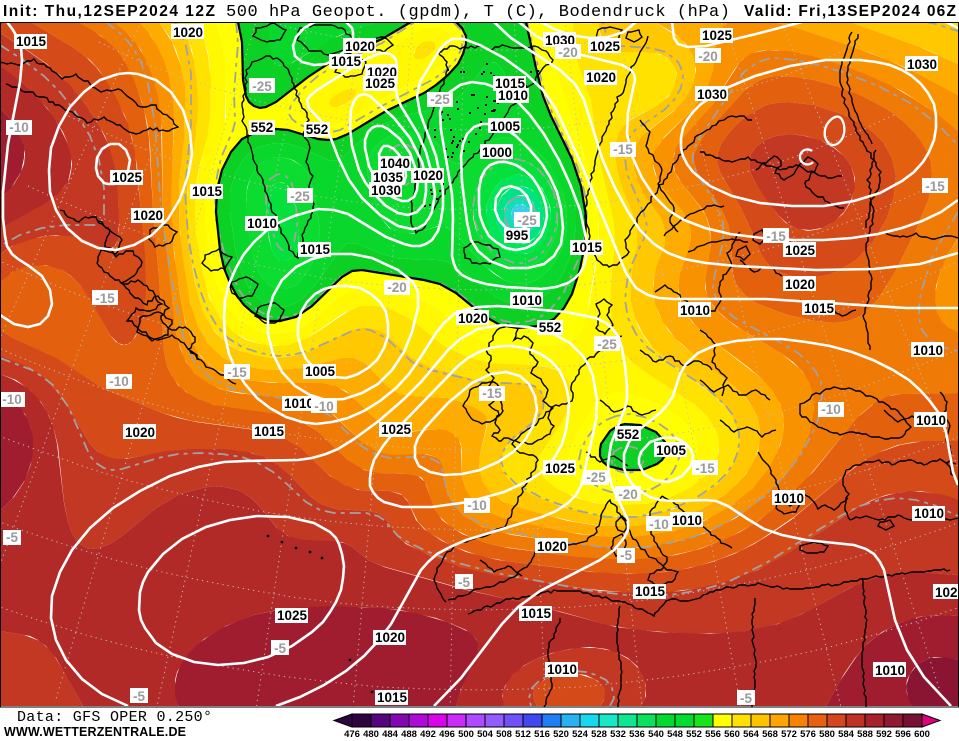  What do you see at coordinates (447, 734) in the screenshot?
I see `svg-text: 496` at bounding box center [447, 734].